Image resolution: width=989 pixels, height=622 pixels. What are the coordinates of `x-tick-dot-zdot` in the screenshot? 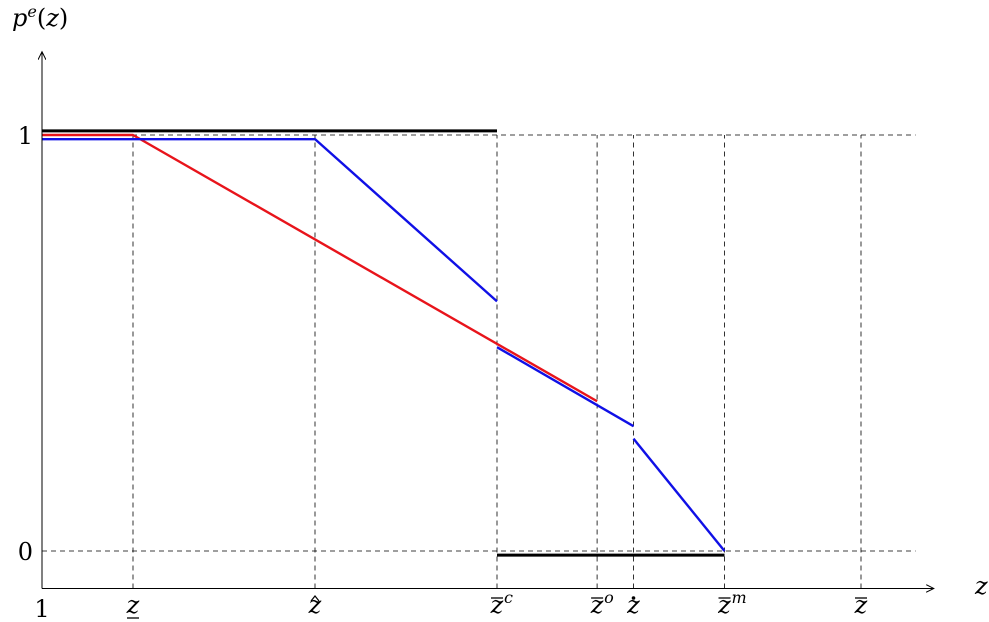 It's located at (633, 598).